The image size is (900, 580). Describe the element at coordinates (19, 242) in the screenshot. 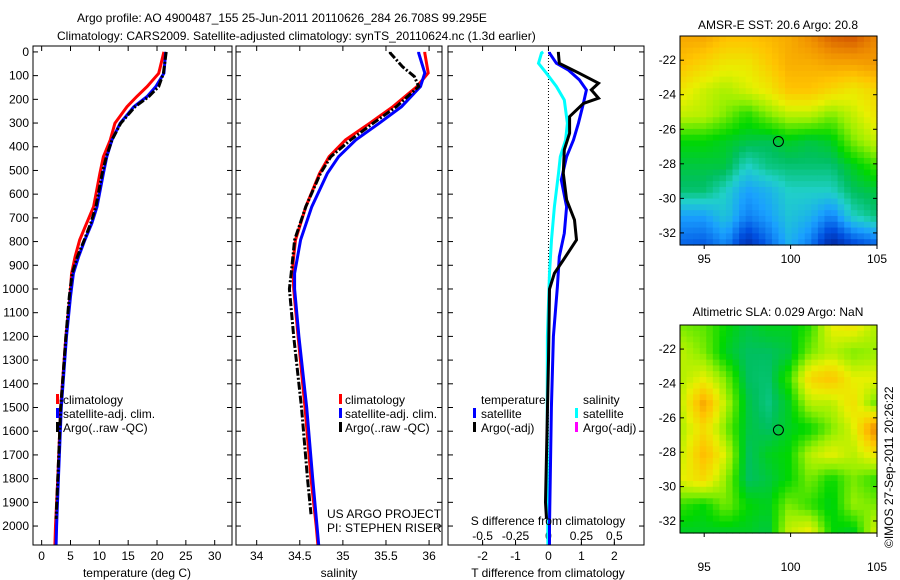

I see `y-tick-label: 800` at that location.